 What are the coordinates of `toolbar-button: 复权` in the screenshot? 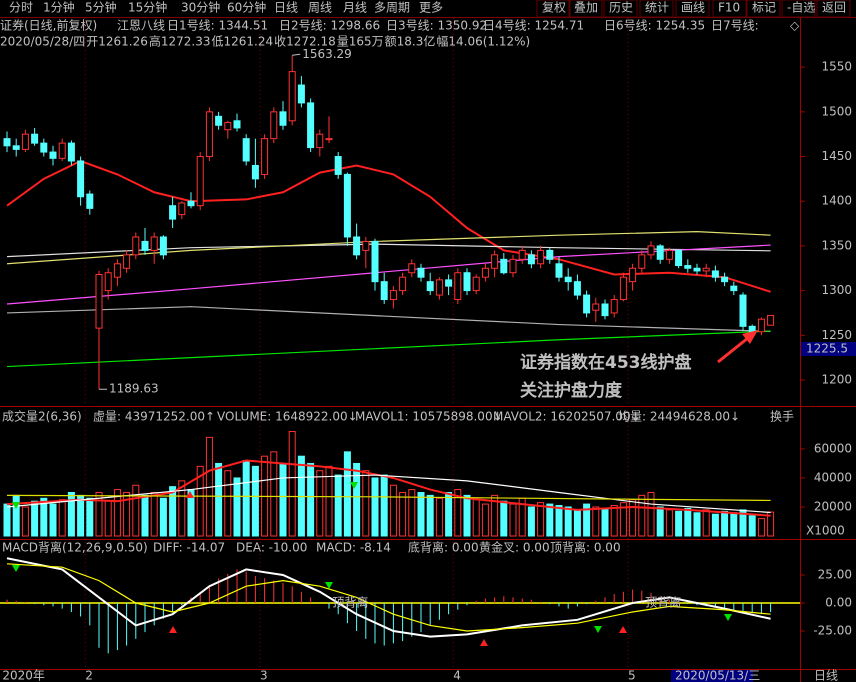 It's located at (554, 8).